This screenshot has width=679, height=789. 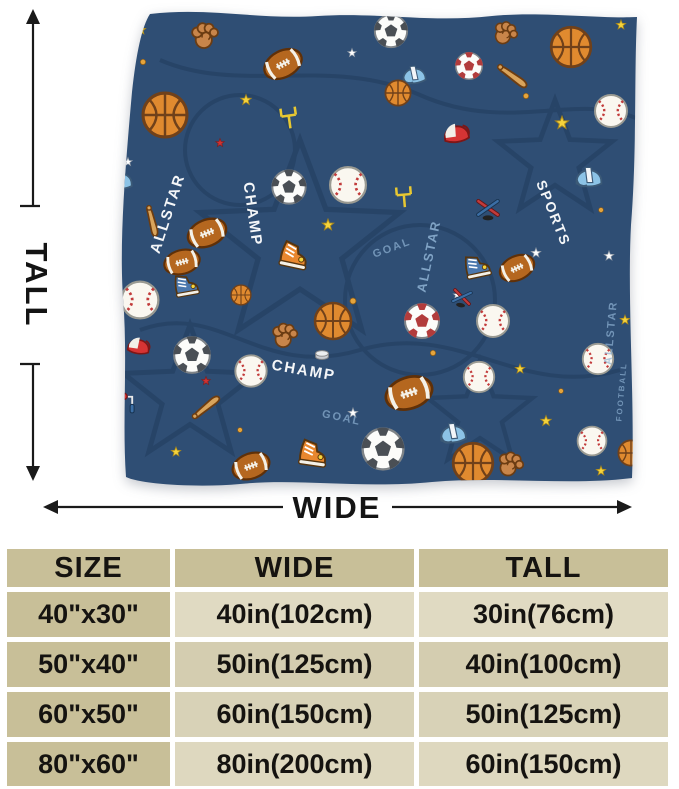 What do you see at coordinates (101, 222) in the screenshot?
I see `fabric-word: SPORTS` at bounding box center [101, 222].